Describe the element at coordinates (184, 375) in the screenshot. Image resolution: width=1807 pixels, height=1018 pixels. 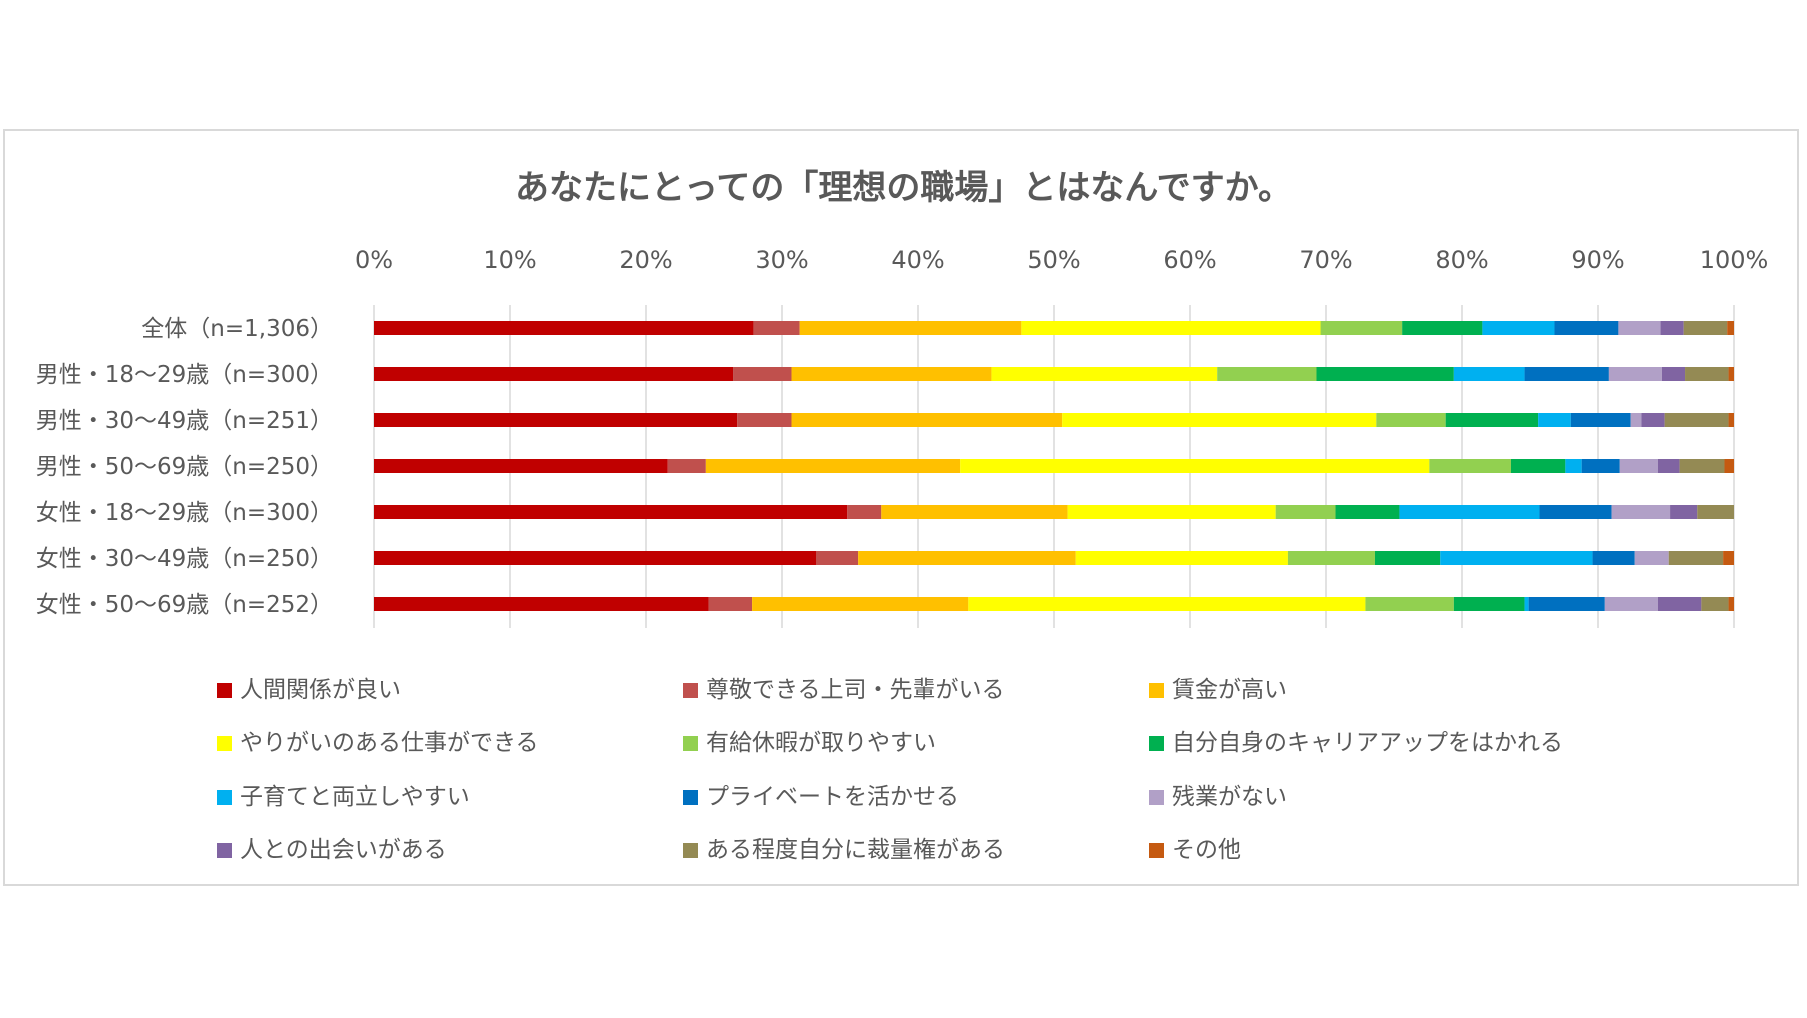
I see `category-label: 男性・18～29歳（n=300）` at that location.